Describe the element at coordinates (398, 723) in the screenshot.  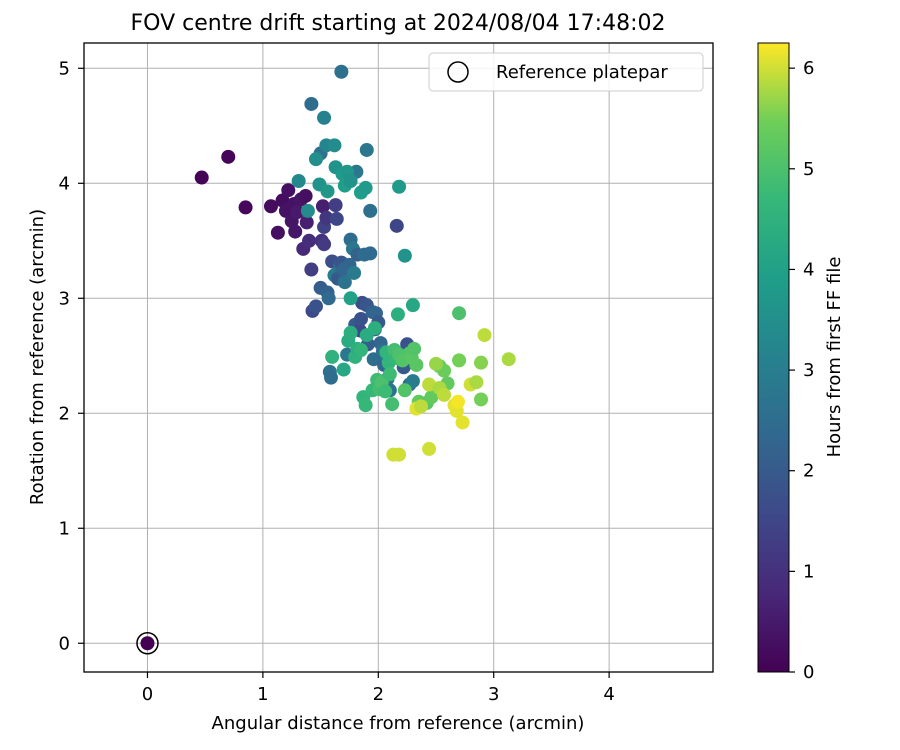
I see `x-axis-label: Angular distance from reference (arcmin)` at that location.